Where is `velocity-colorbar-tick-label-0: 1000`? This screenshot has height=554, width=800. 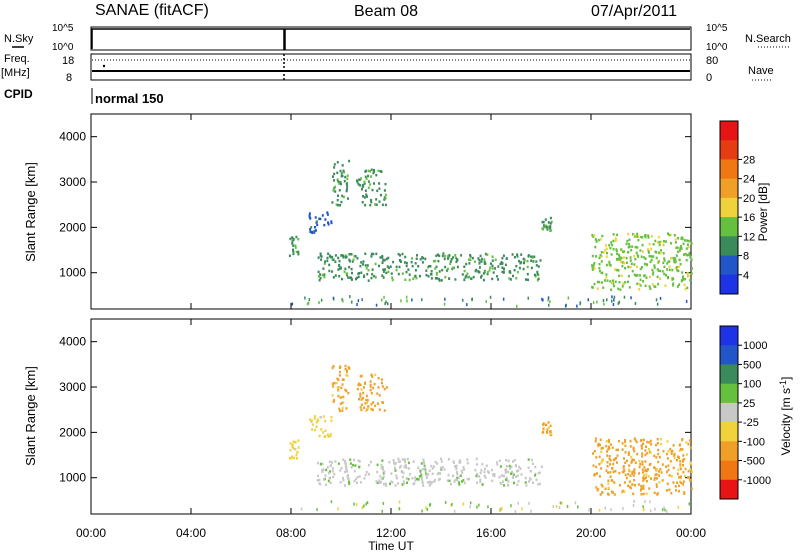
velocity-colorbar-tick-label-0: 1000 is located at coordinates (755, 346).